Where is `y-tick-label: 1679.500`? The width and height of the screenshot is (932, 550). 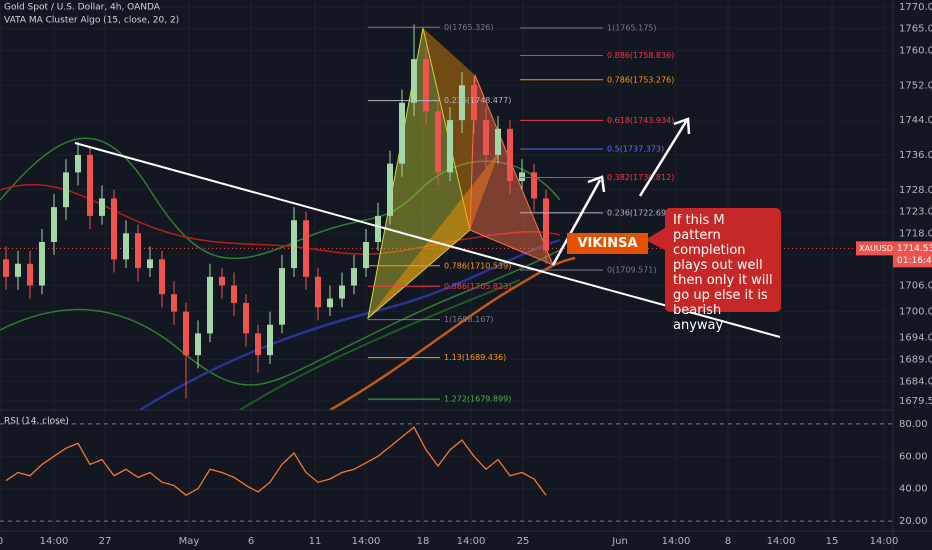 y-tick-label: 1679.500 is located at coordinates (915, 401).